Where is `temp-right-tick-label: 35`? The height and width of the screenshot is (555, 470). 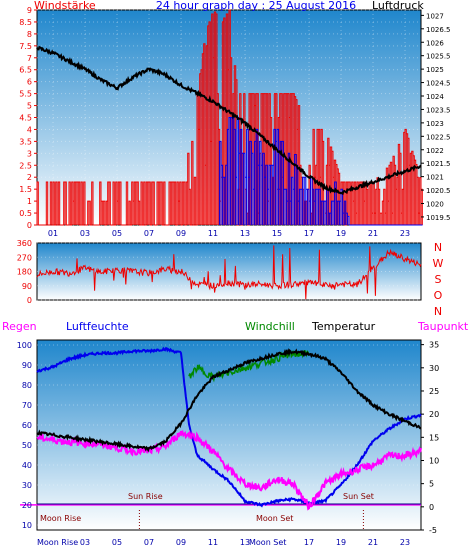
temp-right-tick-label: 35 is located at coordinates (434, 345).